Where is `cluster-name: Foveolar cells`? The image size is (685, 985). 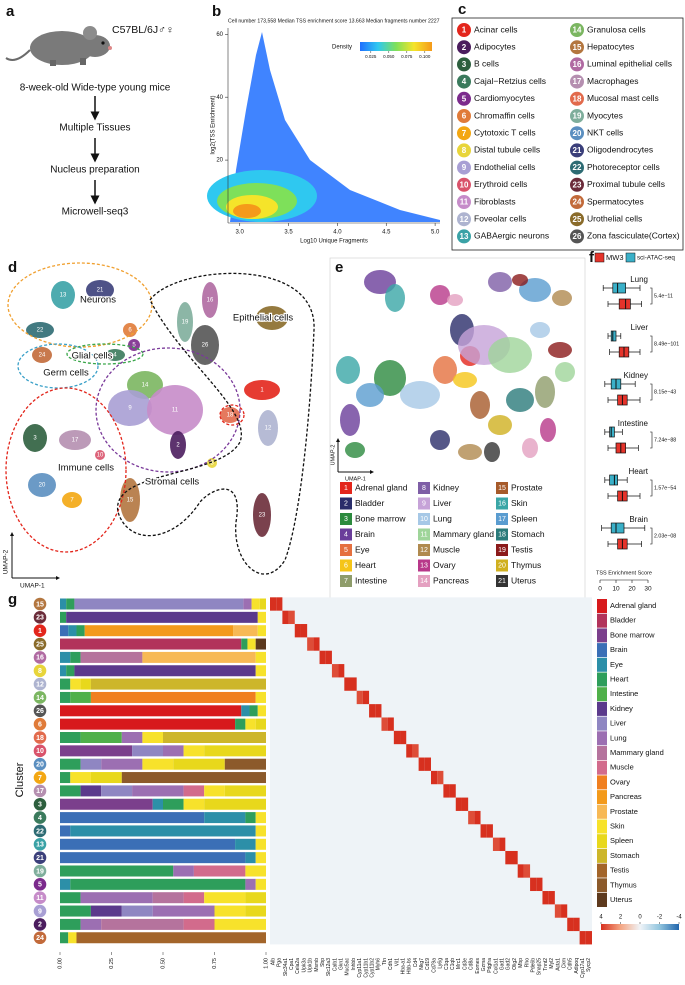
cluster-name: Foveolar cells is located at coordinates (500, 218).